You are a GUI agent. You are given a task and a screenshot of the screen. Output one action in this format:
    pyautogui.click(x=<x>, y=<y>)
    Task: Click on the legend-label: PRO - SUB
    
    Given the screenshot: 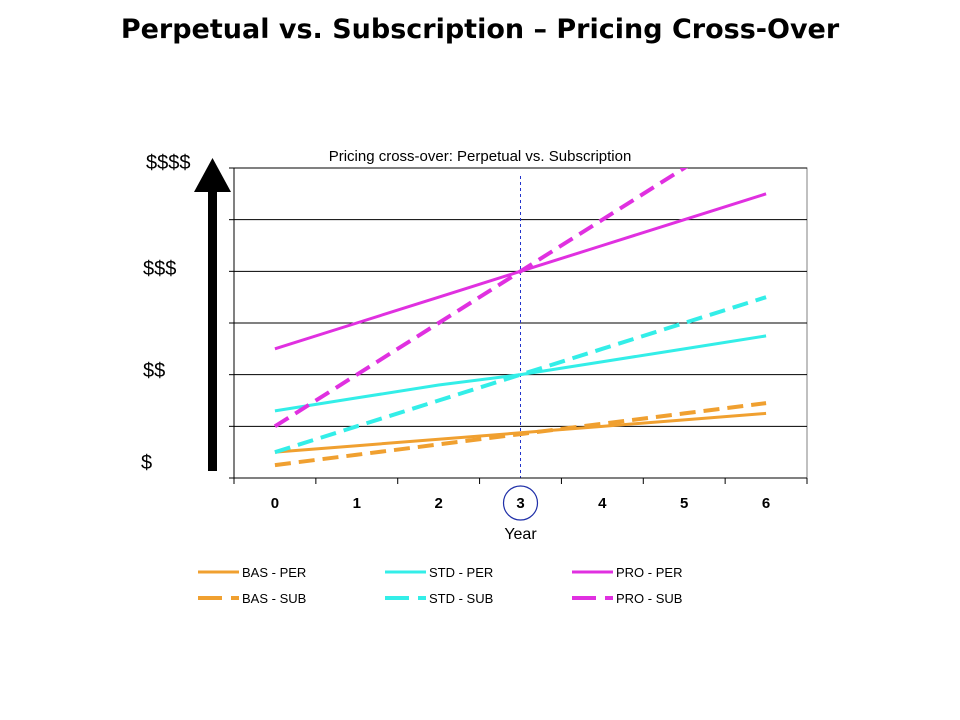 What is the action you would take?
    pyautogui.click(x=649, y=598)
    